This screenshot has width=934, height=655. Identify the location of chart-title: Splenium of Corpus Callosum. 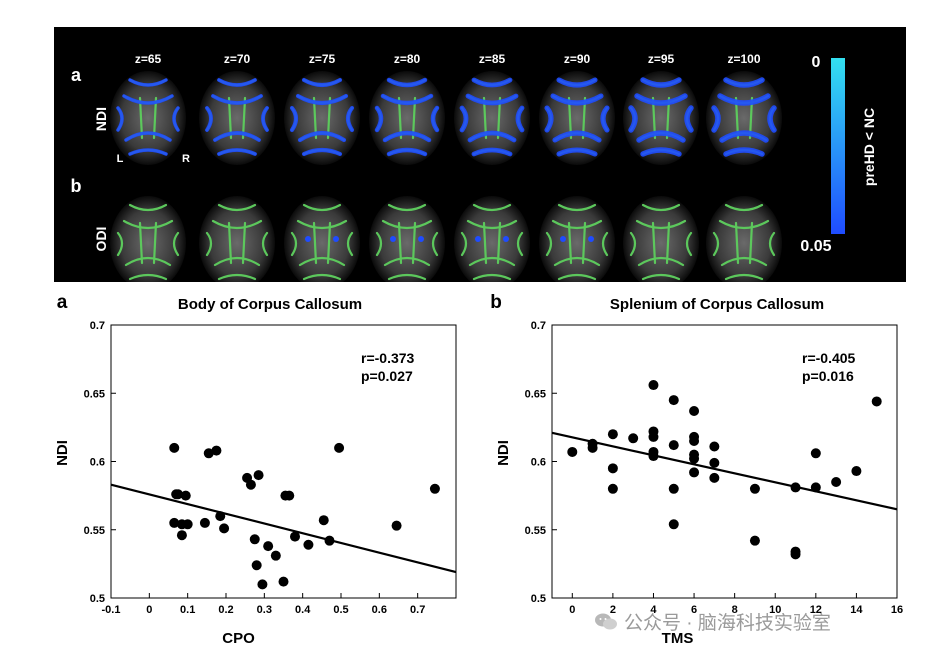
(717, 304).